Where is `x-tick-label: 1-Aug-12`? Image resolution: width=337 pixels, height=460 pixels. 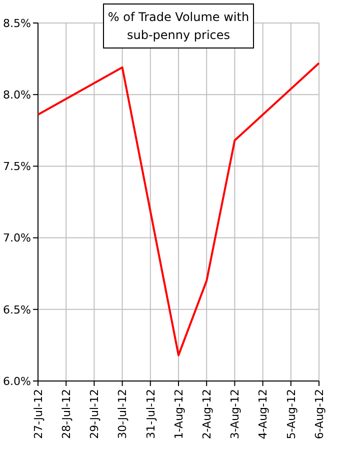 x-tick-label: 1-Aug-12 is located at coordinates (179, 414).